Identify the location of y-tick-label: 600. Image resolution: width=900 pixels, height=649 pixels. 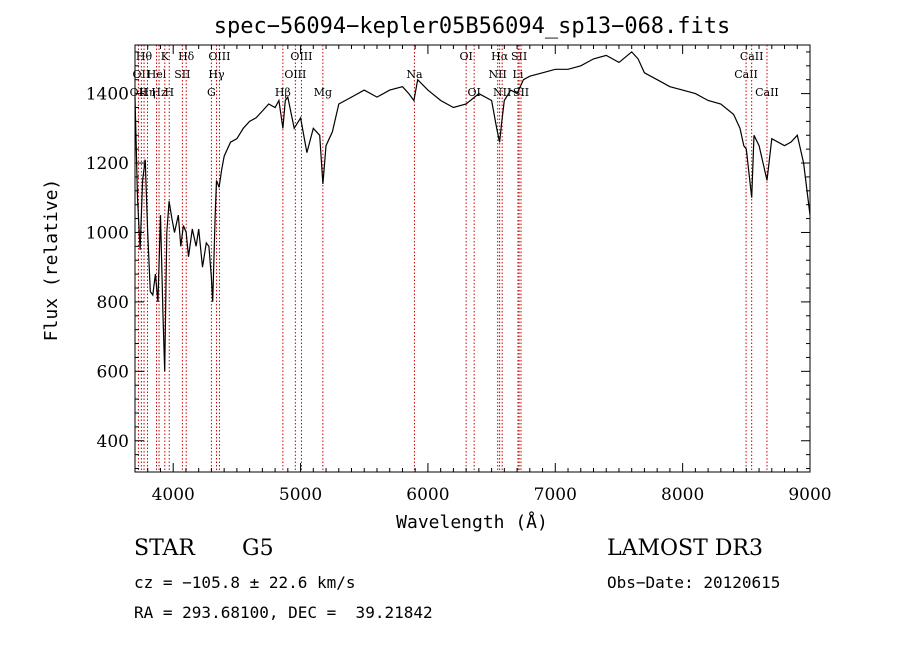
(113, 372).